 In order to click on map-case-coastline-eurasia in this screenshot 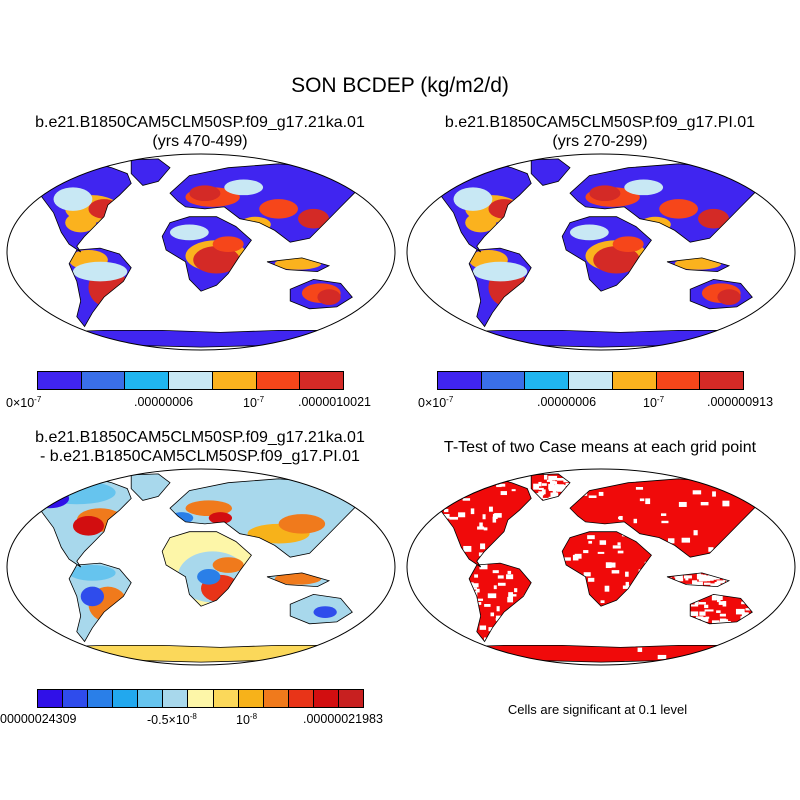, I will do `click(267, 203)`.